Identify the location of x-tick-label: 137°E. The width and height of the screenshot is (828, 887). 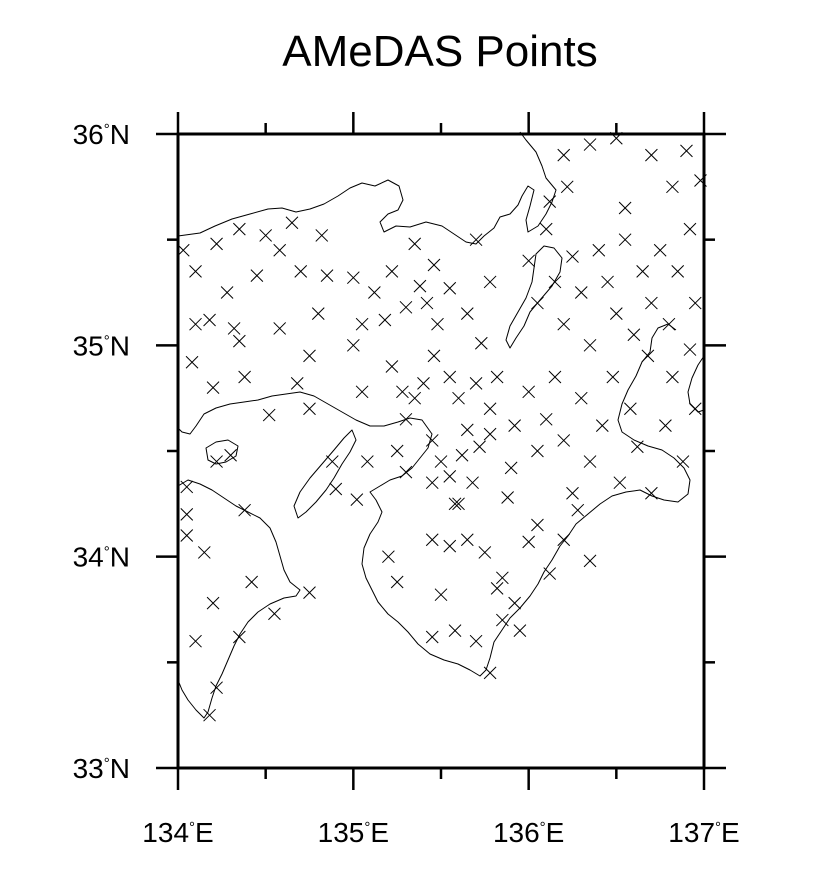
(703, 832).